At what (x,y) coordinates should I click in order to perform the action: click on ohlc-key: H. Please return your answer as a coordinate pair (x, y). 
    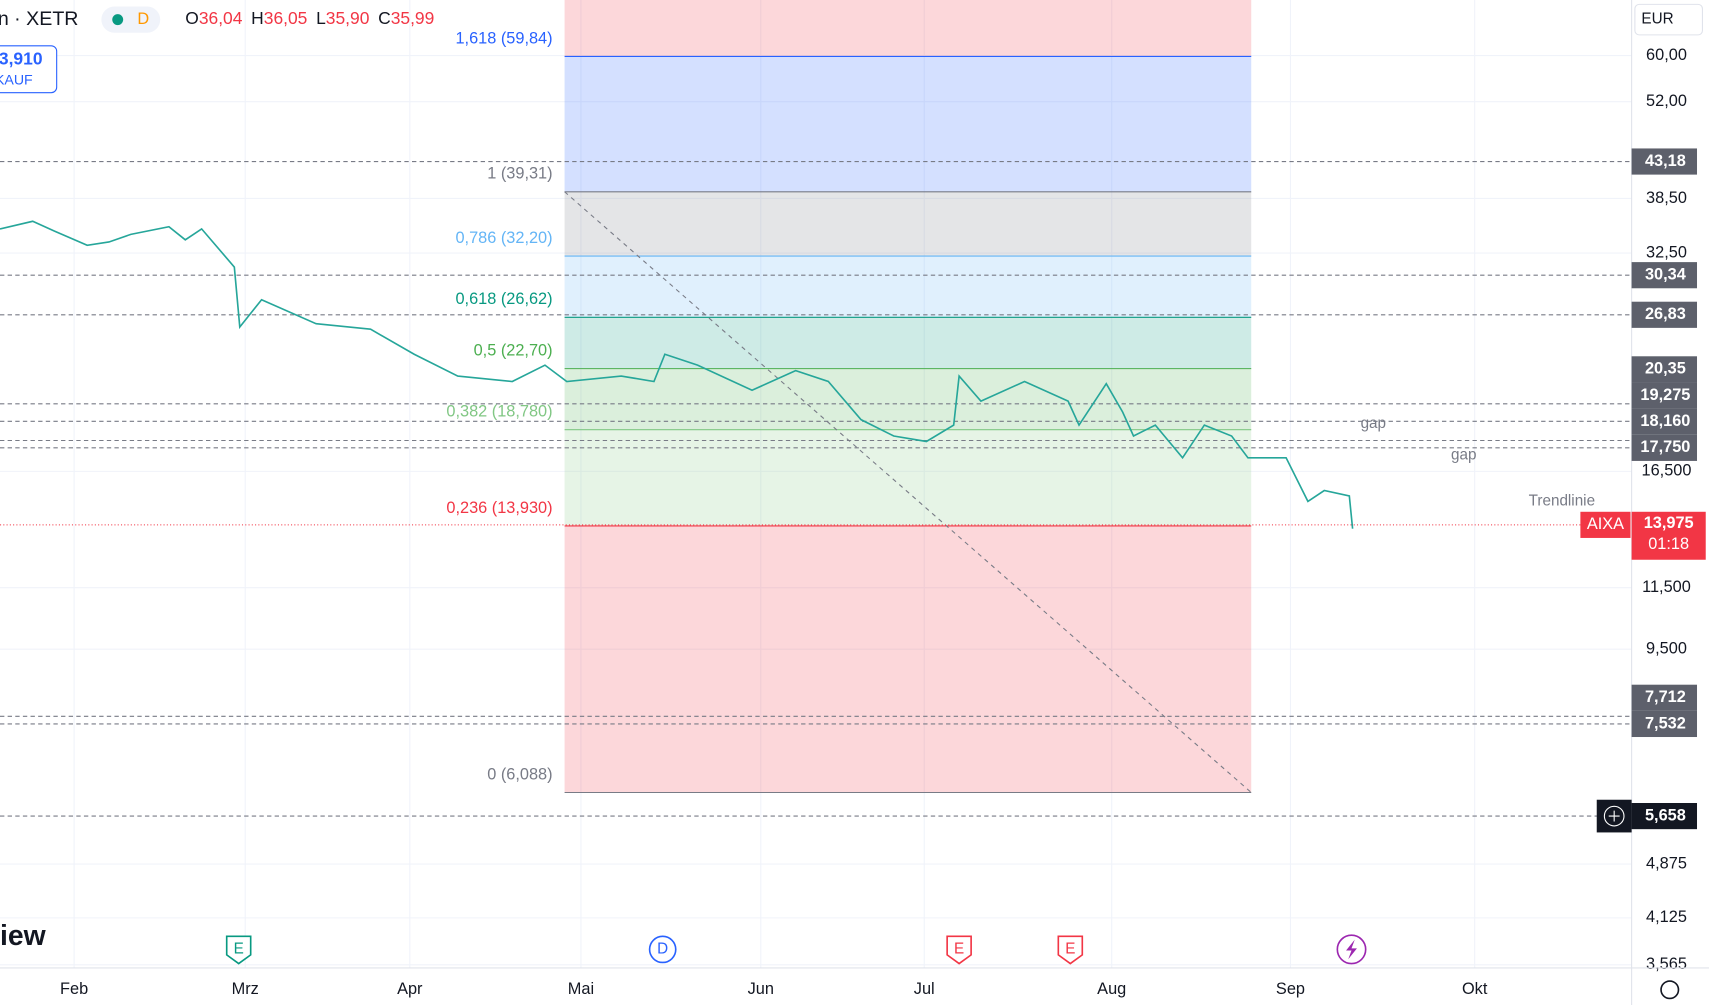
    Looking at the image, I should click on (257, 18).